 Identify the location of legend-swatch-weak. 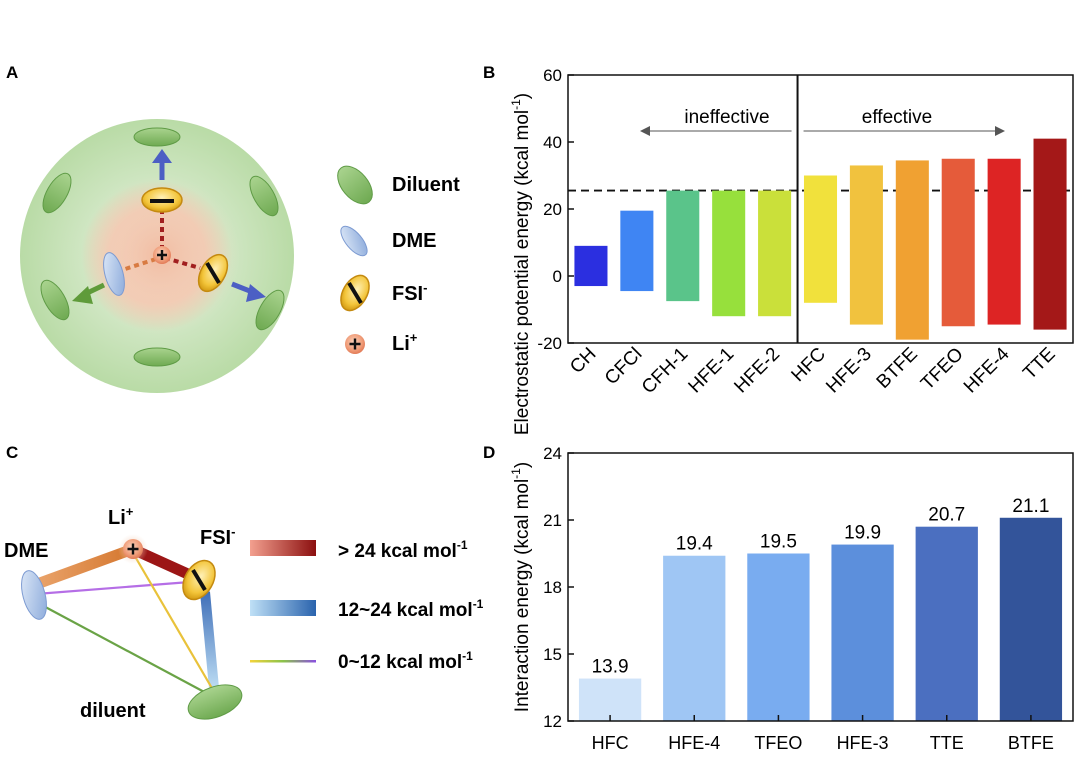
(283, 661).